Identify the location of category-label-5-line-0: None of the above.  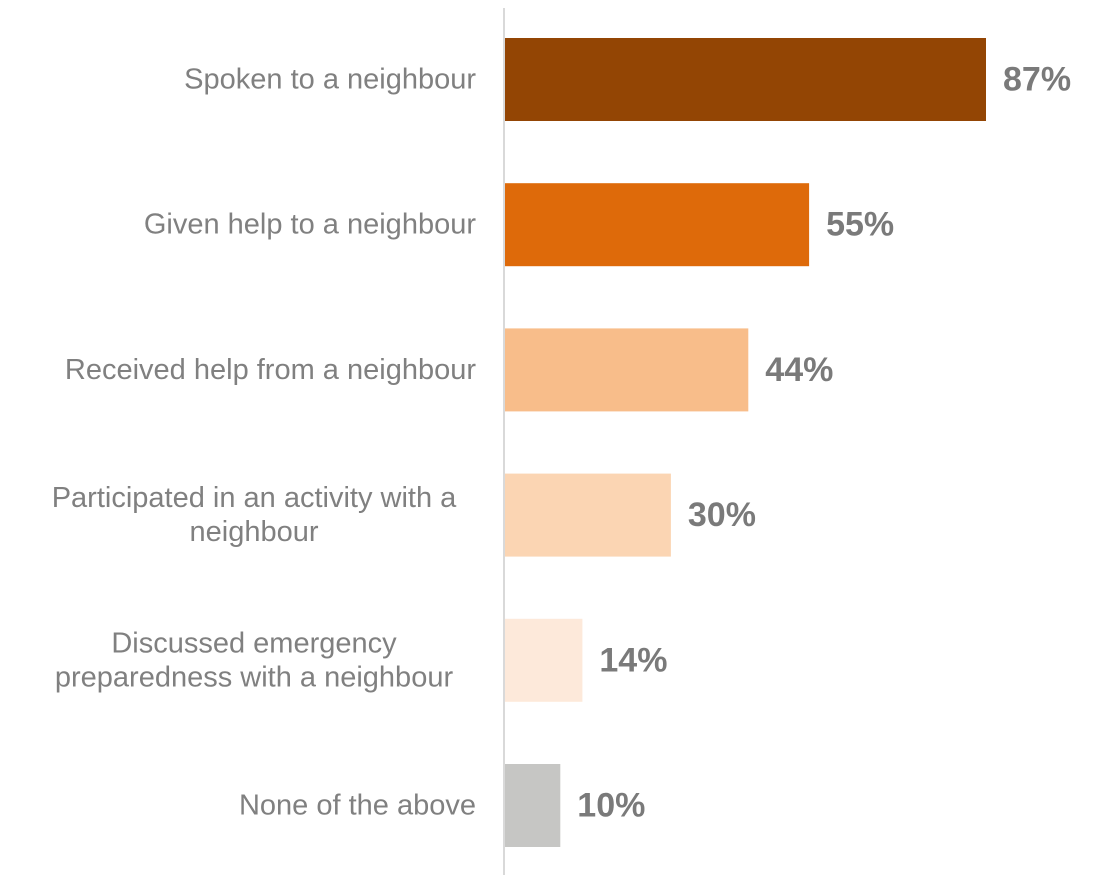
(357, 806).